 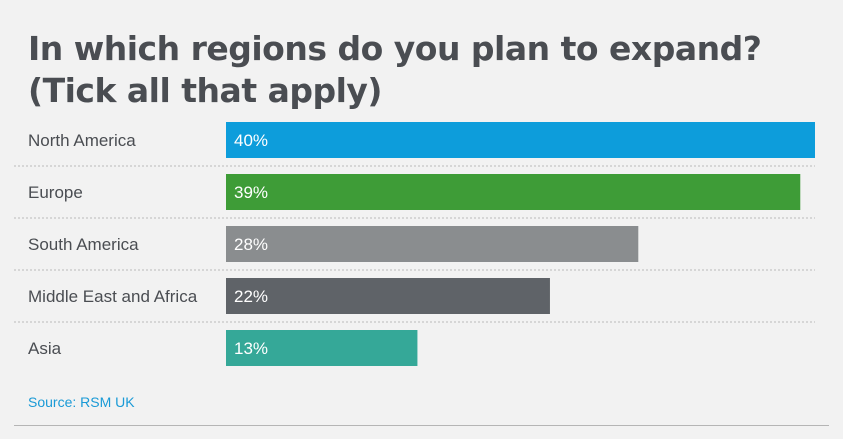 What do you see at coordinates (82, 140) in the screenshot?
I see `category-label: North America` at bounding box center [82, 140].